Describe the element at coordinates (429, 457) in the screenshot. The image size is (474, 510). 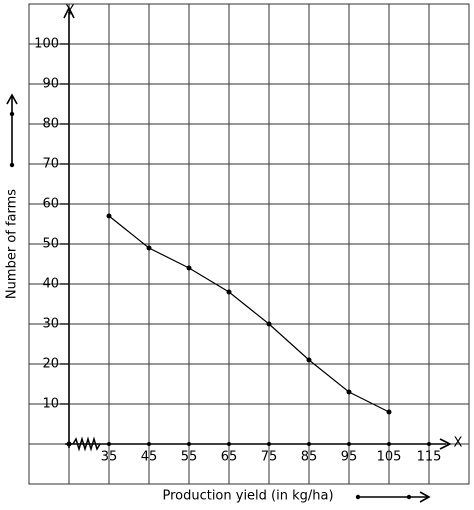
I see `x-tick-label: 115` at that location.